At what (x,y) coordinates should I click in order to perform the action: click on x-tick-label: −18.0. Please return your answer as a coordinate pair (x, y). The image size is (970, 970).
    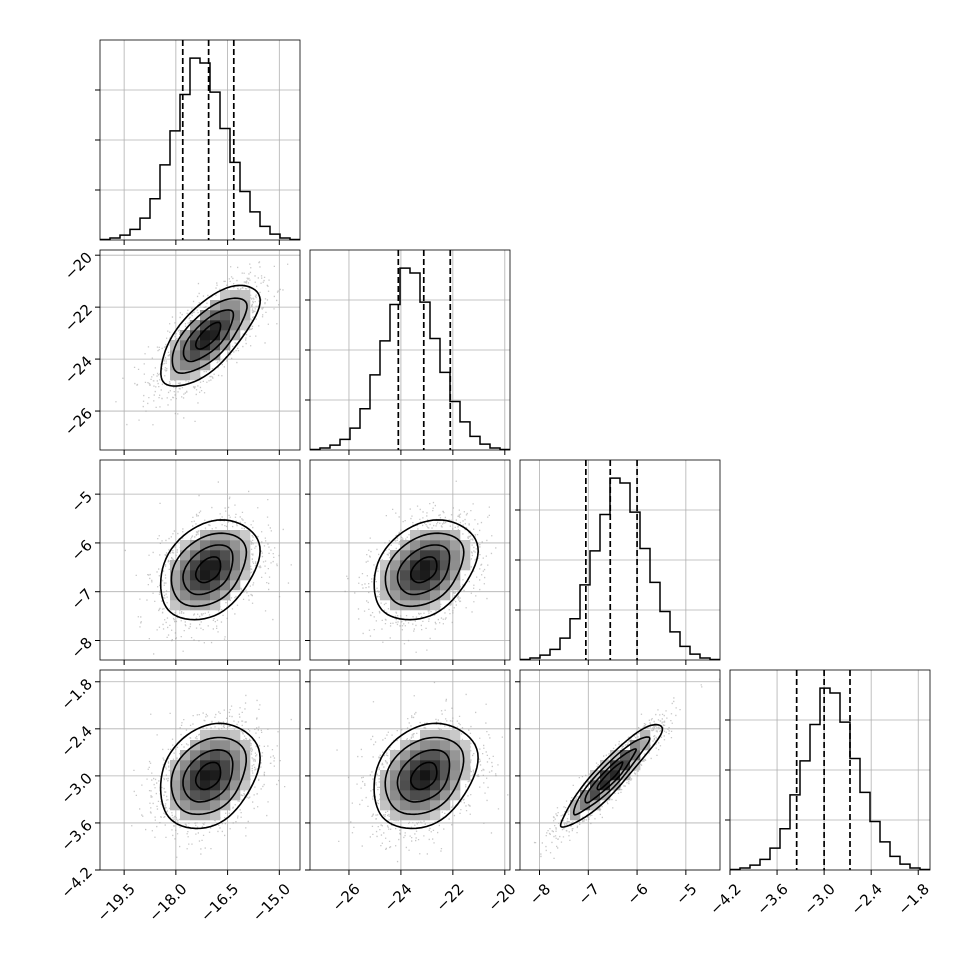
    Looking at the image, I should click on (167, 902).